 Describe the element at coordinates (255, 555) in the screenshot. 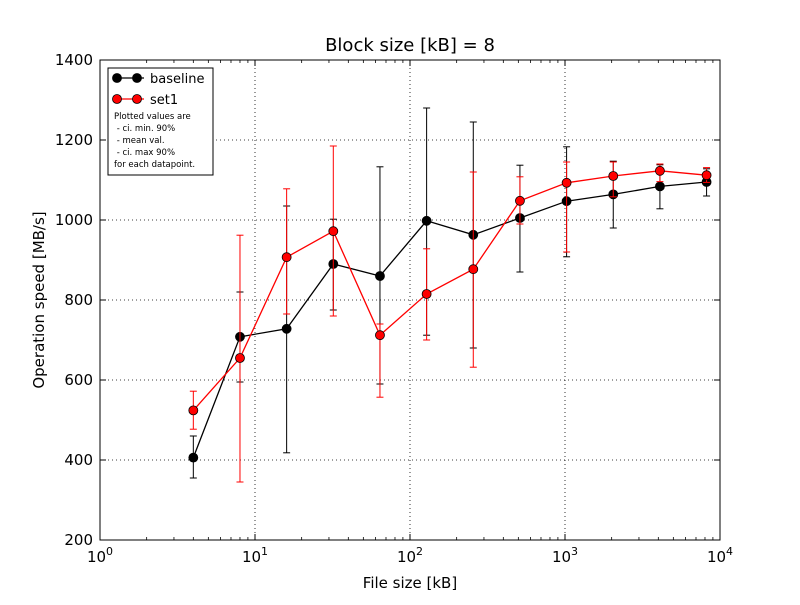

I see `x-tick-label: 10¹` at that location.